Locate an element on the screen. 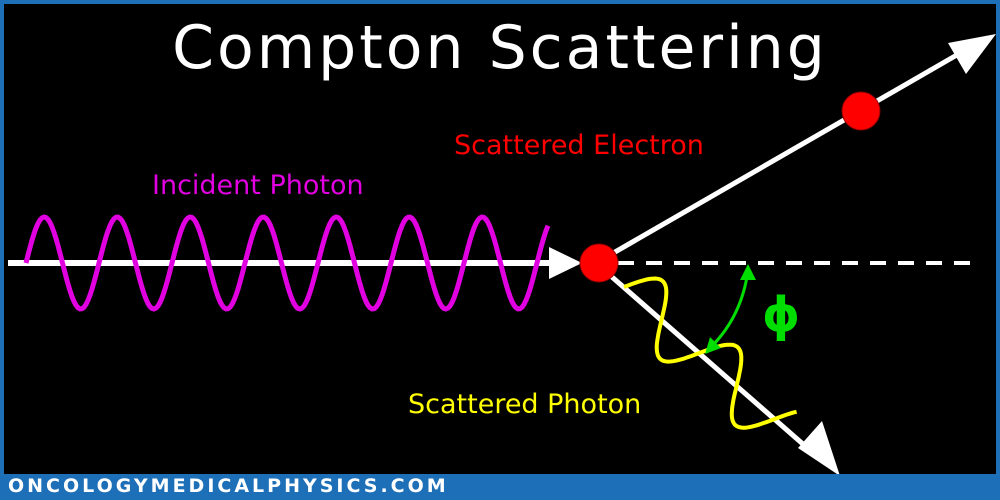 The image size is (1000, 500). scattered-photon-arrowhead is located at coordinates (819, 447).